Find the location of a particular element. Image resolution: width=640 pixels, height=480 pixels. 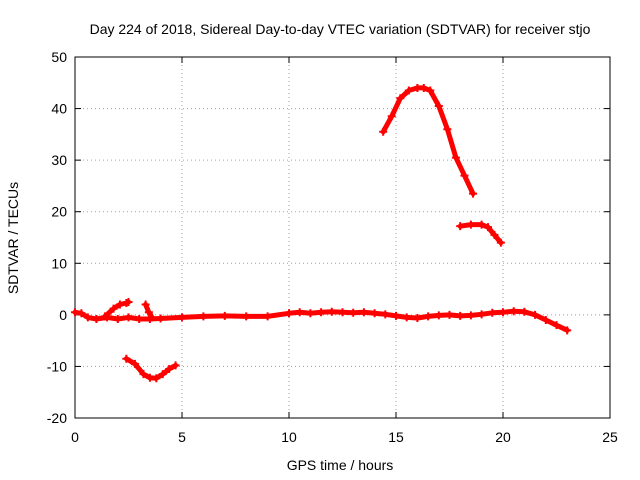

x-tick-label-0: 0 is located at coordinates (75, 437).